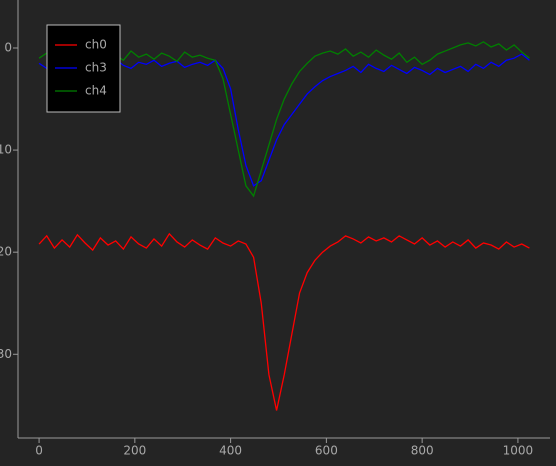 This screenshot has height=466, width=556. I want to click on x-tick-label: 600, so click(326, 451).